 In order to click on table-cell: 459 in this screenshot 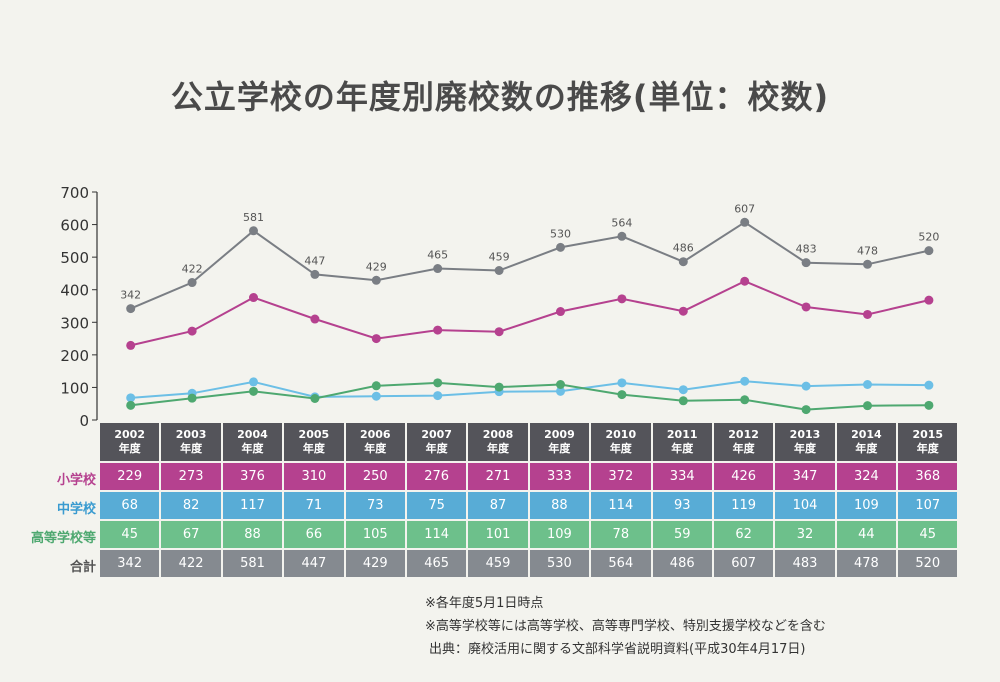, I will do `click(498, 563)`.